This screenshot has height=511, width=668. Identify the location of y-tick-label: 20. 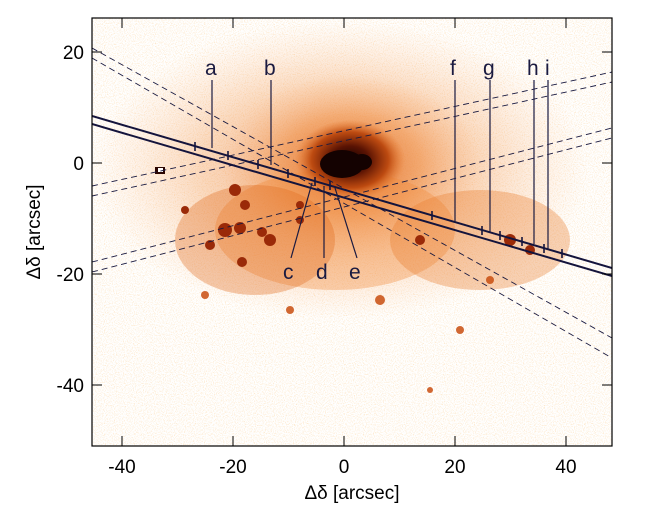
(73, 53).